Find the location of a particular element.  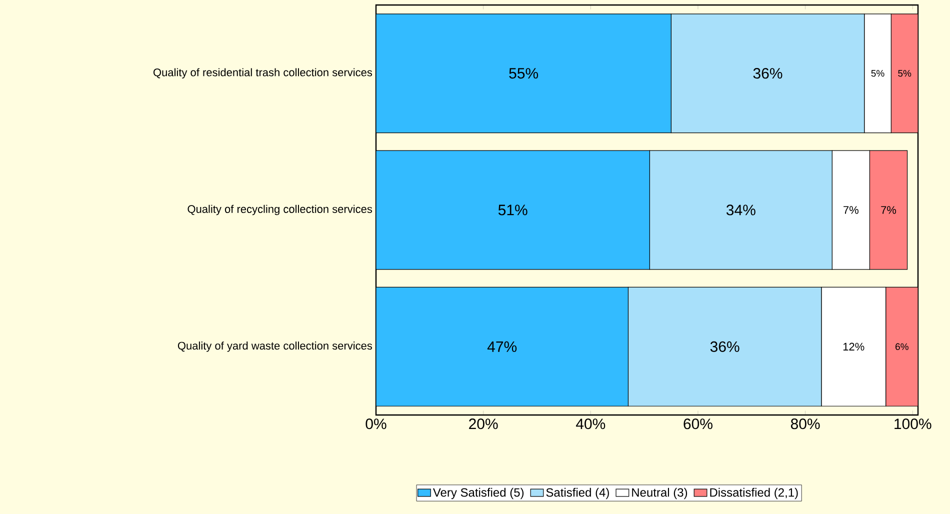

data-label: 34% is located at coordinates (741, 210).